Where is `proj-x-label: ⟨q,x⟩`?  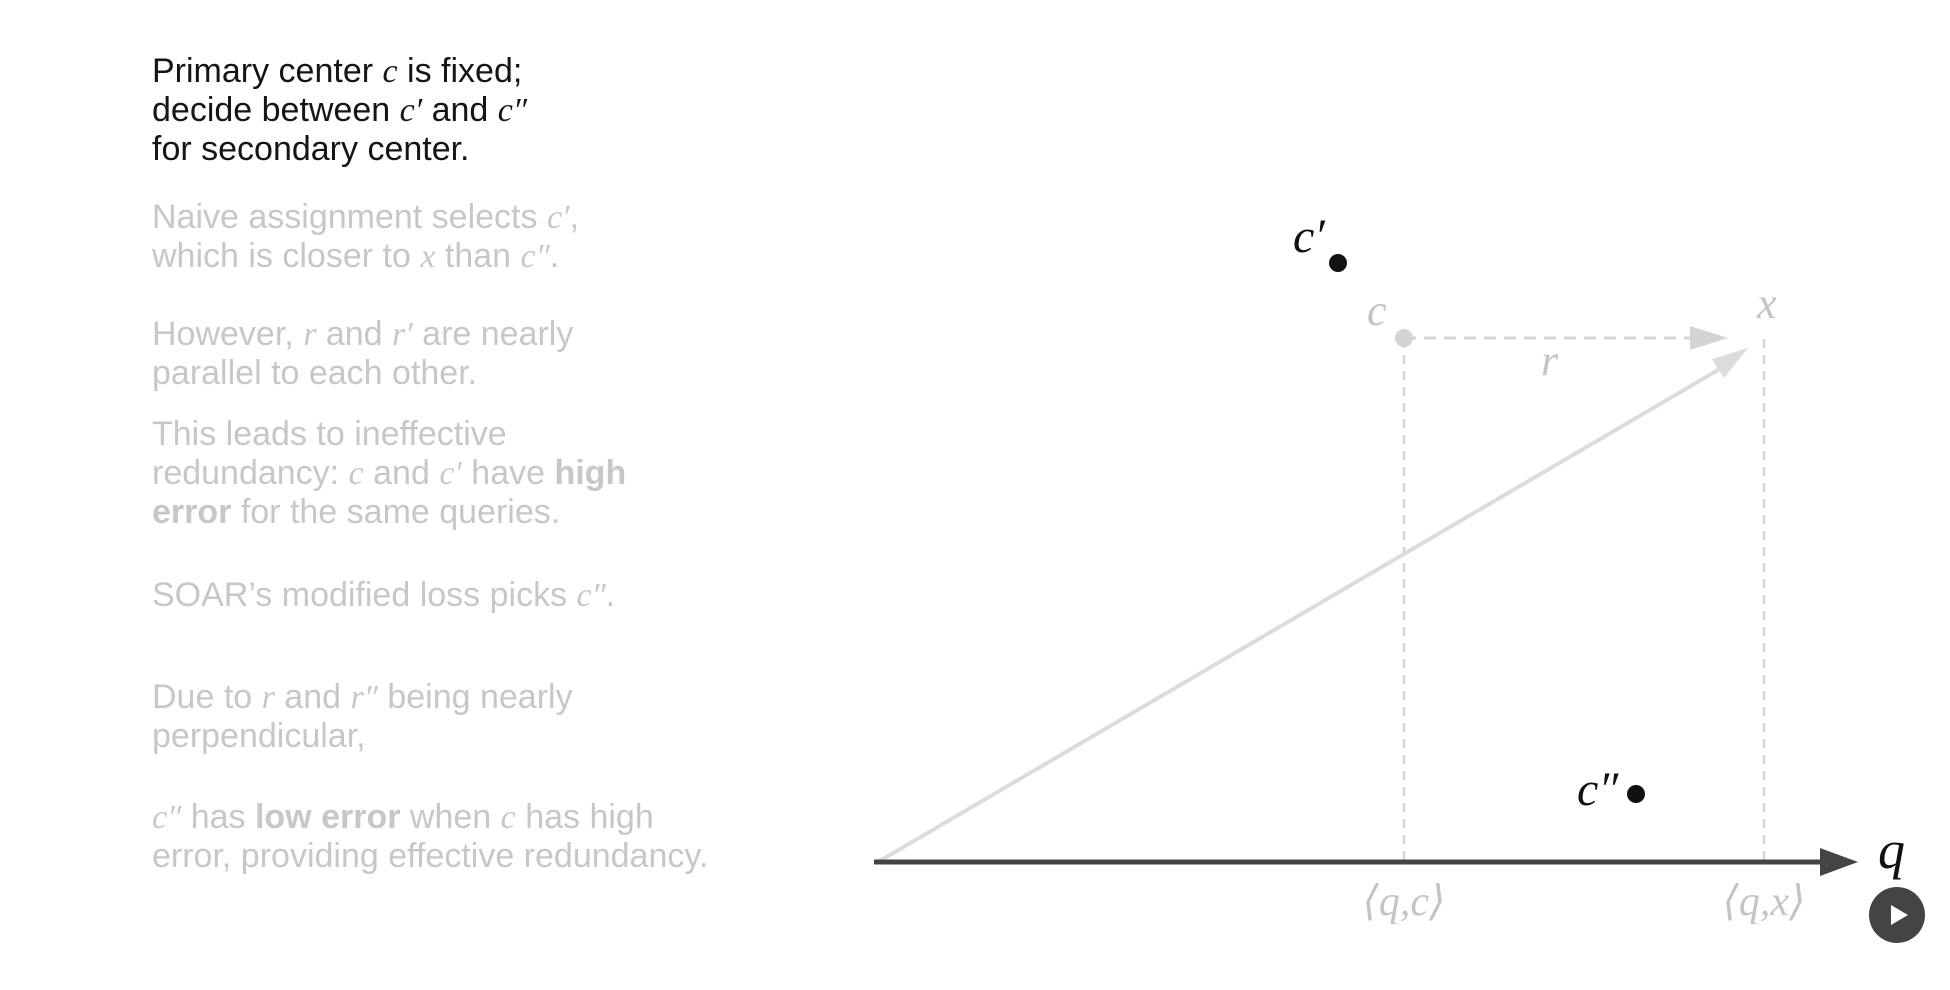
proj-x-label: ⟨q,x⟩ is located at coordinates (1764, 902).